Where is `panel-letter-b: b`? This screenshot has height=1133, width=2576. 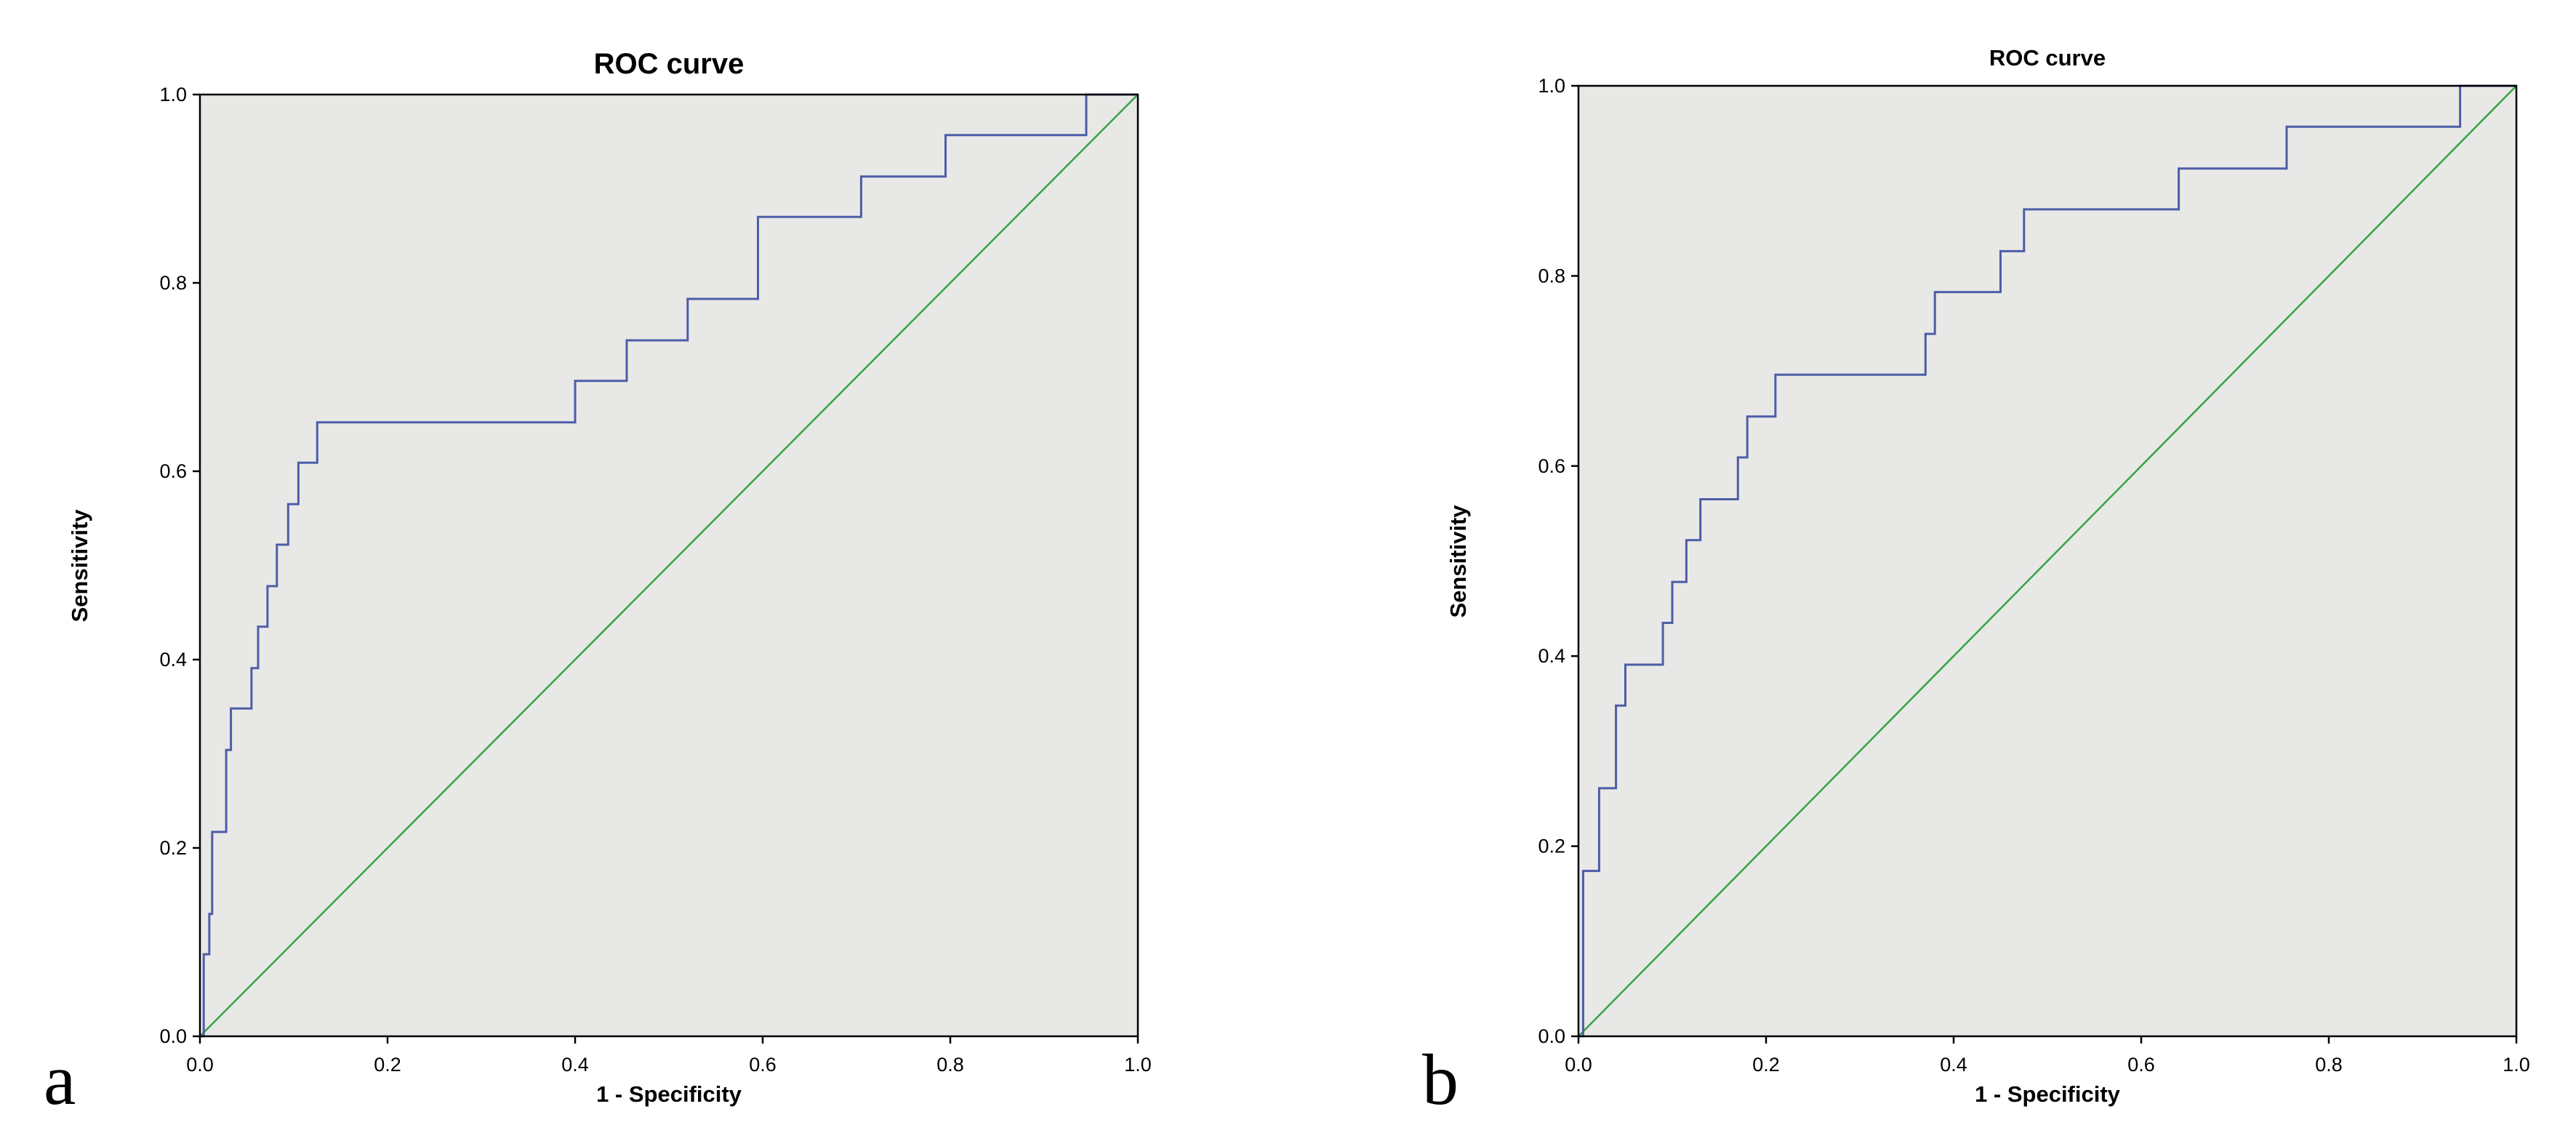 panel-letter-b: b is located at coordinates (1440, 1079).